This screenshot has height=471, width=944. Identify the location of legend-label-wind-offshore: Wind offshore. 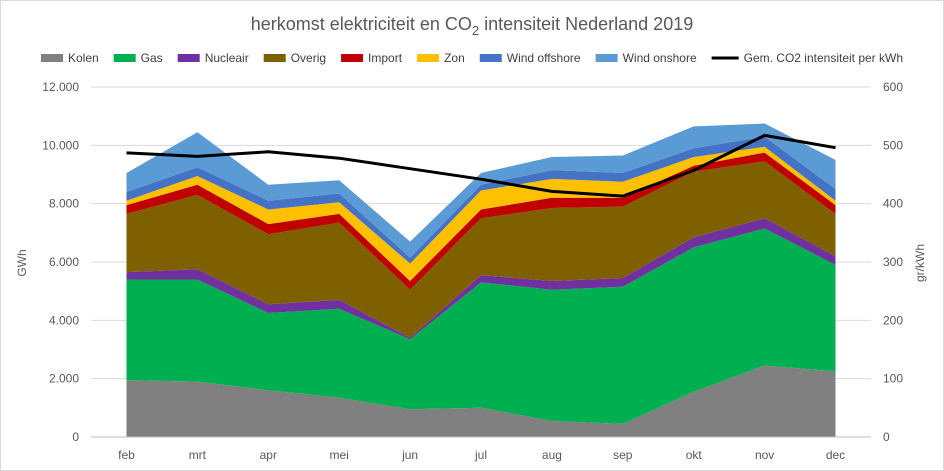
(544, 58).